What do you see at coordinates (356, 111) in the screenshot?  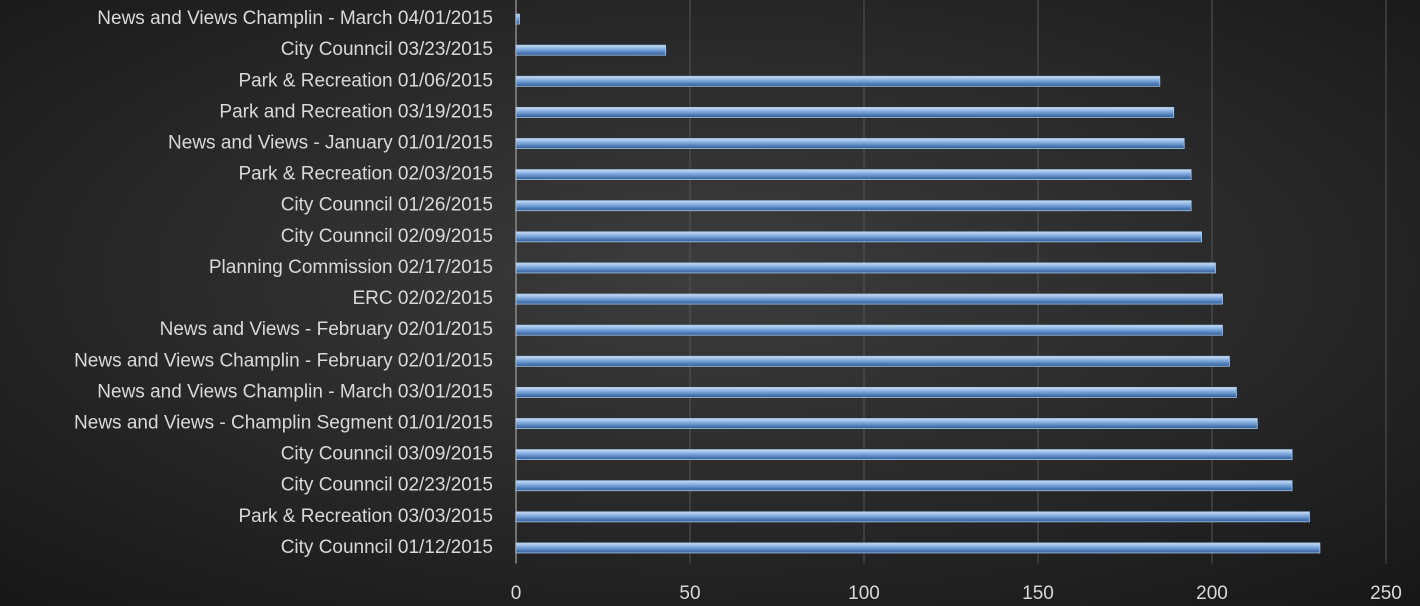 I see `y-tick-label: Park and Recreation 03/19/2015` at bounding box center [356, 111].